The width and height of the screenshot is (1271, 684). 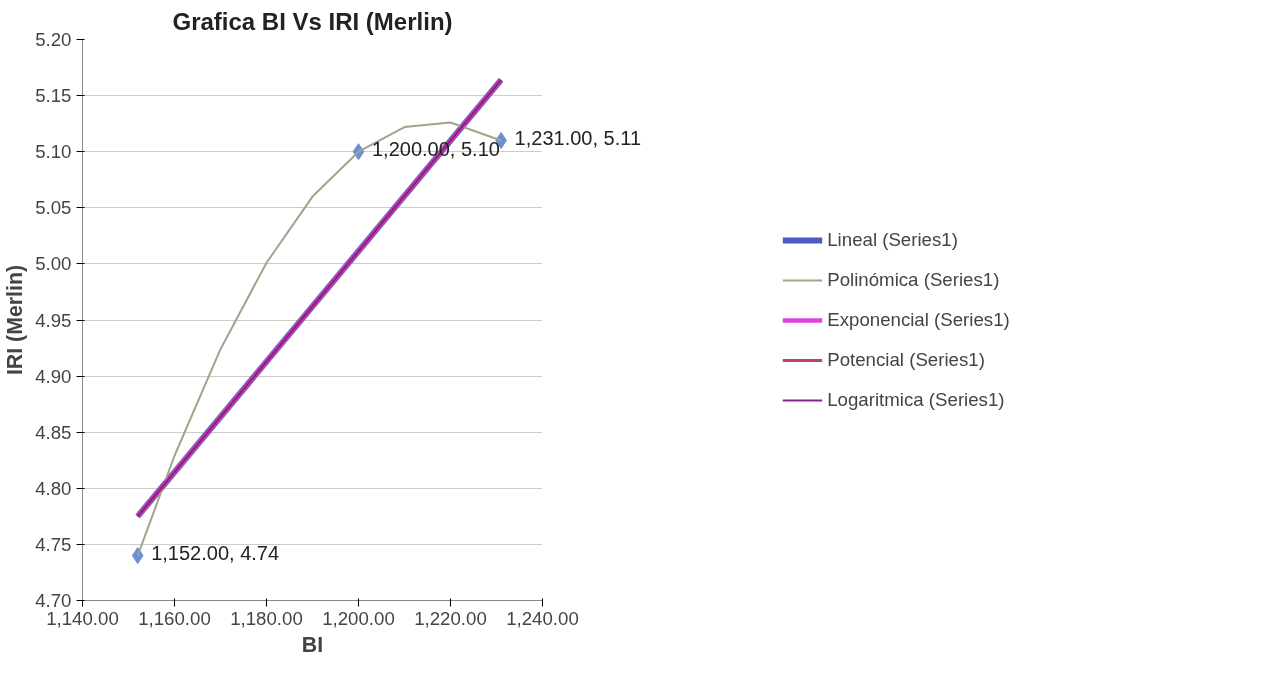 I want to click on y-tick-label: 5.00, so click(x=53, y=264).